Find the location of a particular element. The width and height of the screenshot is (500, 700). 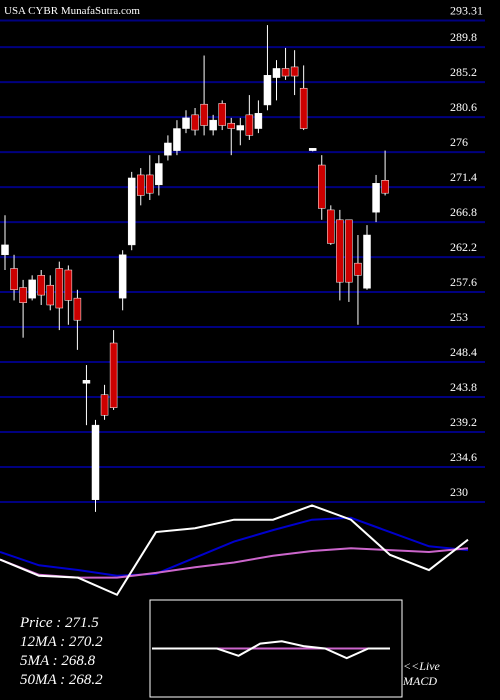

y-tick-label: 253 is located at coordinates (459, 317).